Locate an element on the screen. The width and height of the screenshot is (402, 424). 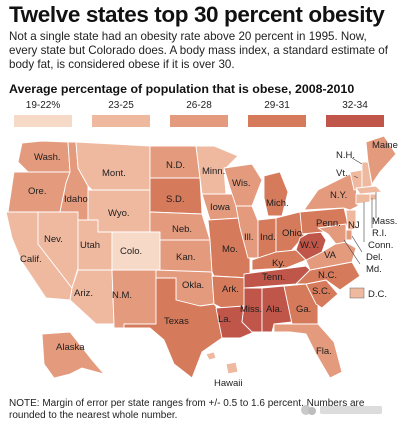
legend-item: 29-31 is located at coordinates (277, 114).